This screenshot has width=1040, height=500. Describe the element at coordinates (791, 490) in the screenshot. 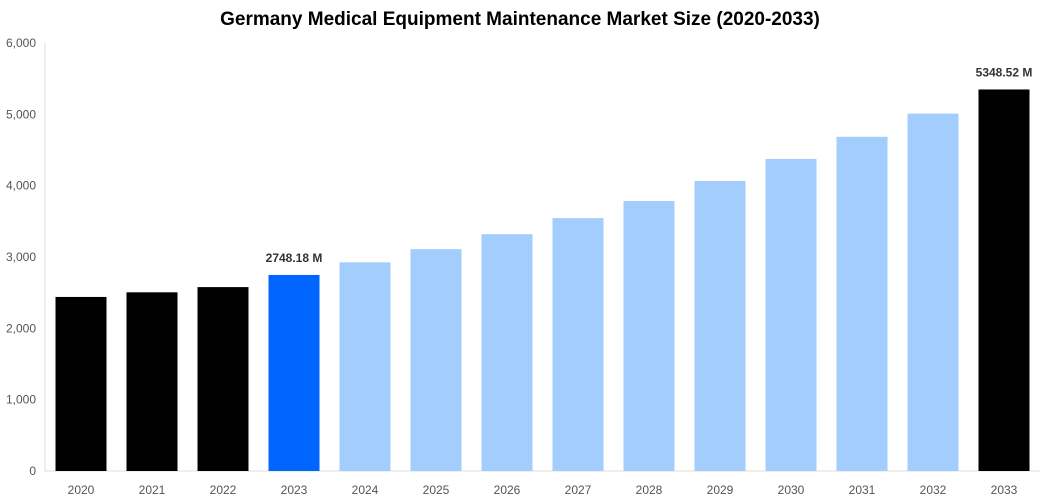

I see `x-tick-label: 2030` at that location.